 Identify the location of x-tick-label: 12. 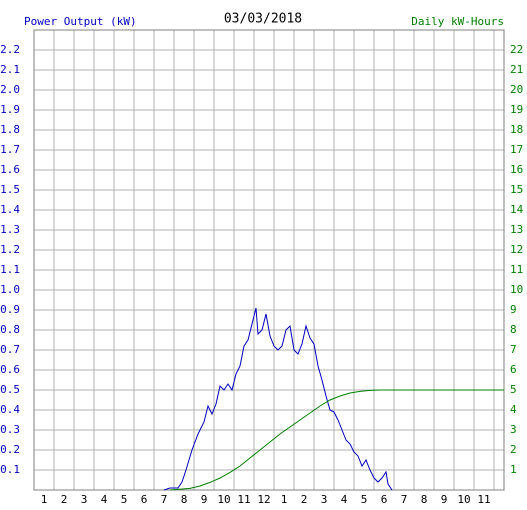
(263, 499).